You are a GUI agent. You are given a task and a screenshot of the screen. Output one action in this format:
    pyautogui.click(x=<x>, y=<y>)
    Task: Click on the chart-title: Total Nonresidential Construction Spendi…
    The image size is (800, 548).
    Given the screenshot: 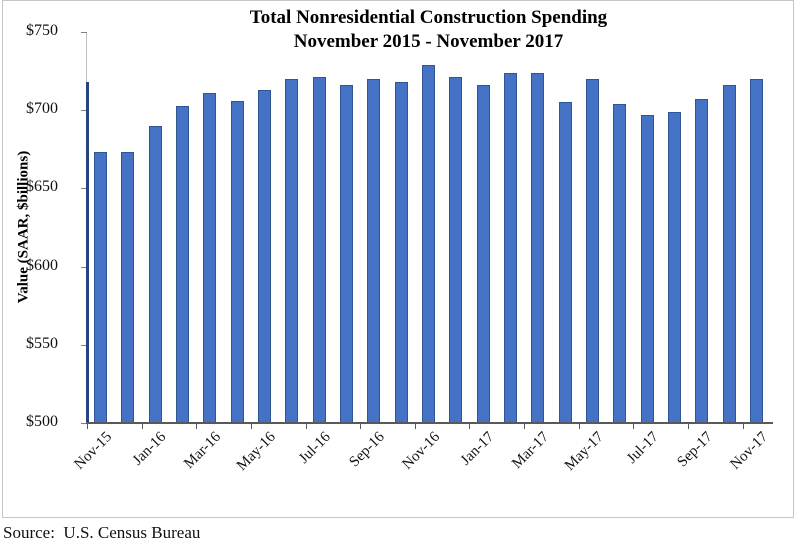 What is the action you would take?
    pyautogui.click(x=428, y=17)
    